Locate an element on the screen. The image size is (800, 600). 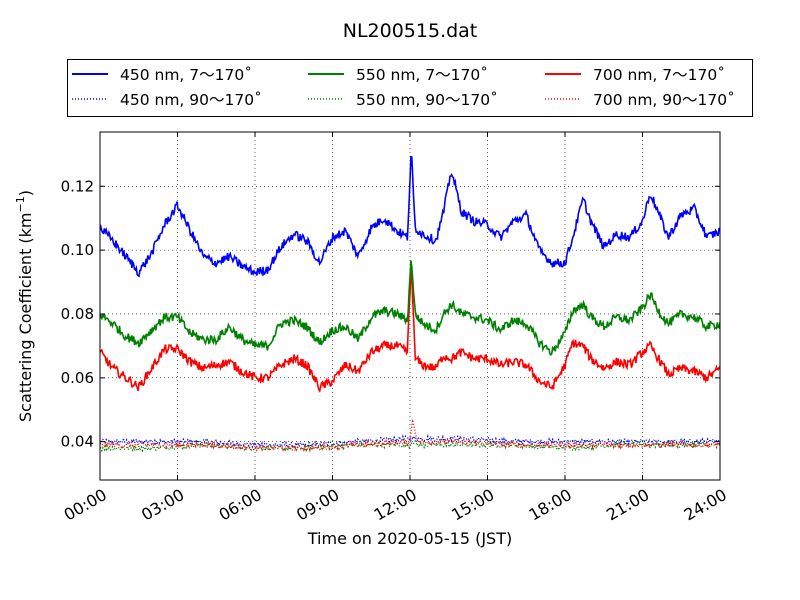
x-tick-label: 00:00 is located at coordinates (85, 505).